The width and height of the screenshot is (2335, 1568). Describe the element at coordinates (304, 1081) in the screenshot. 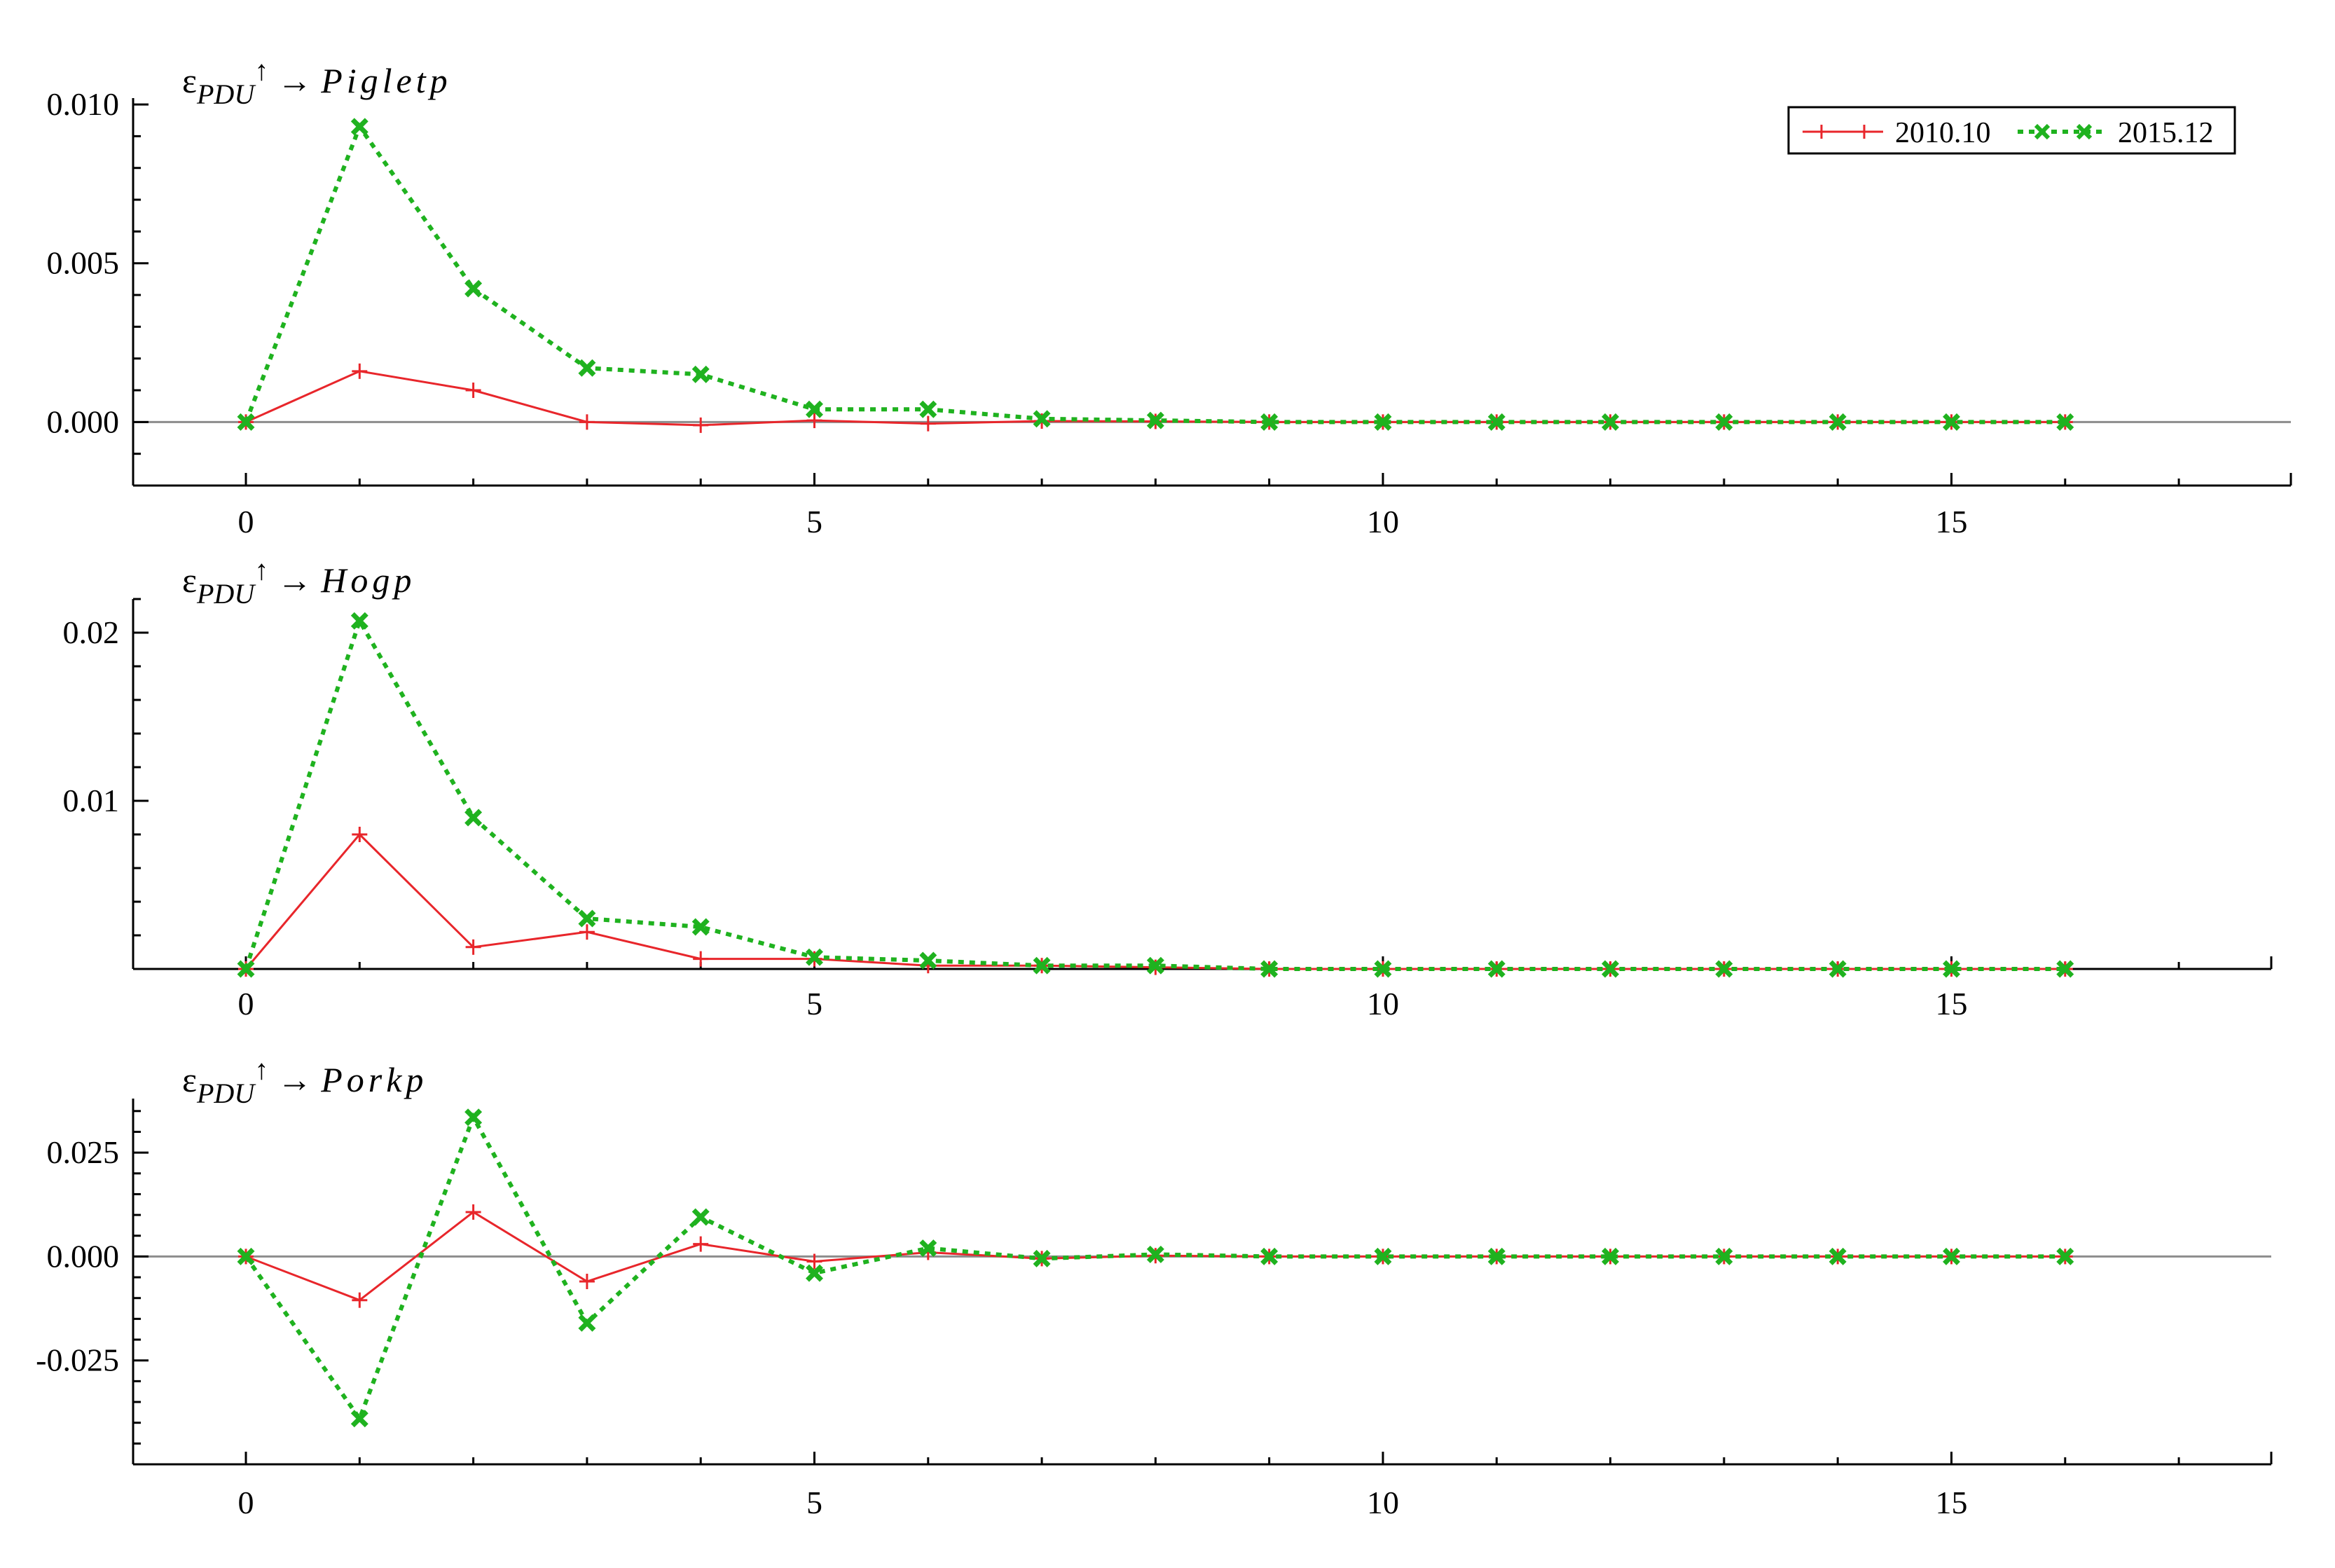

I see `panel-title: εPDU↑ → Porkp` at that location.